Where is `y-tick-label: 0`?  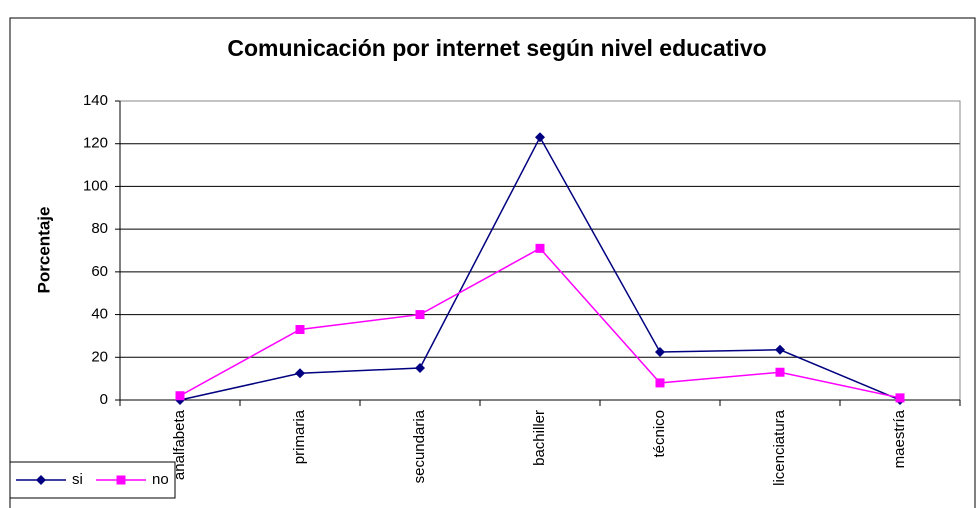
y-tick-label: 0 is located at coordinates (104, 399).